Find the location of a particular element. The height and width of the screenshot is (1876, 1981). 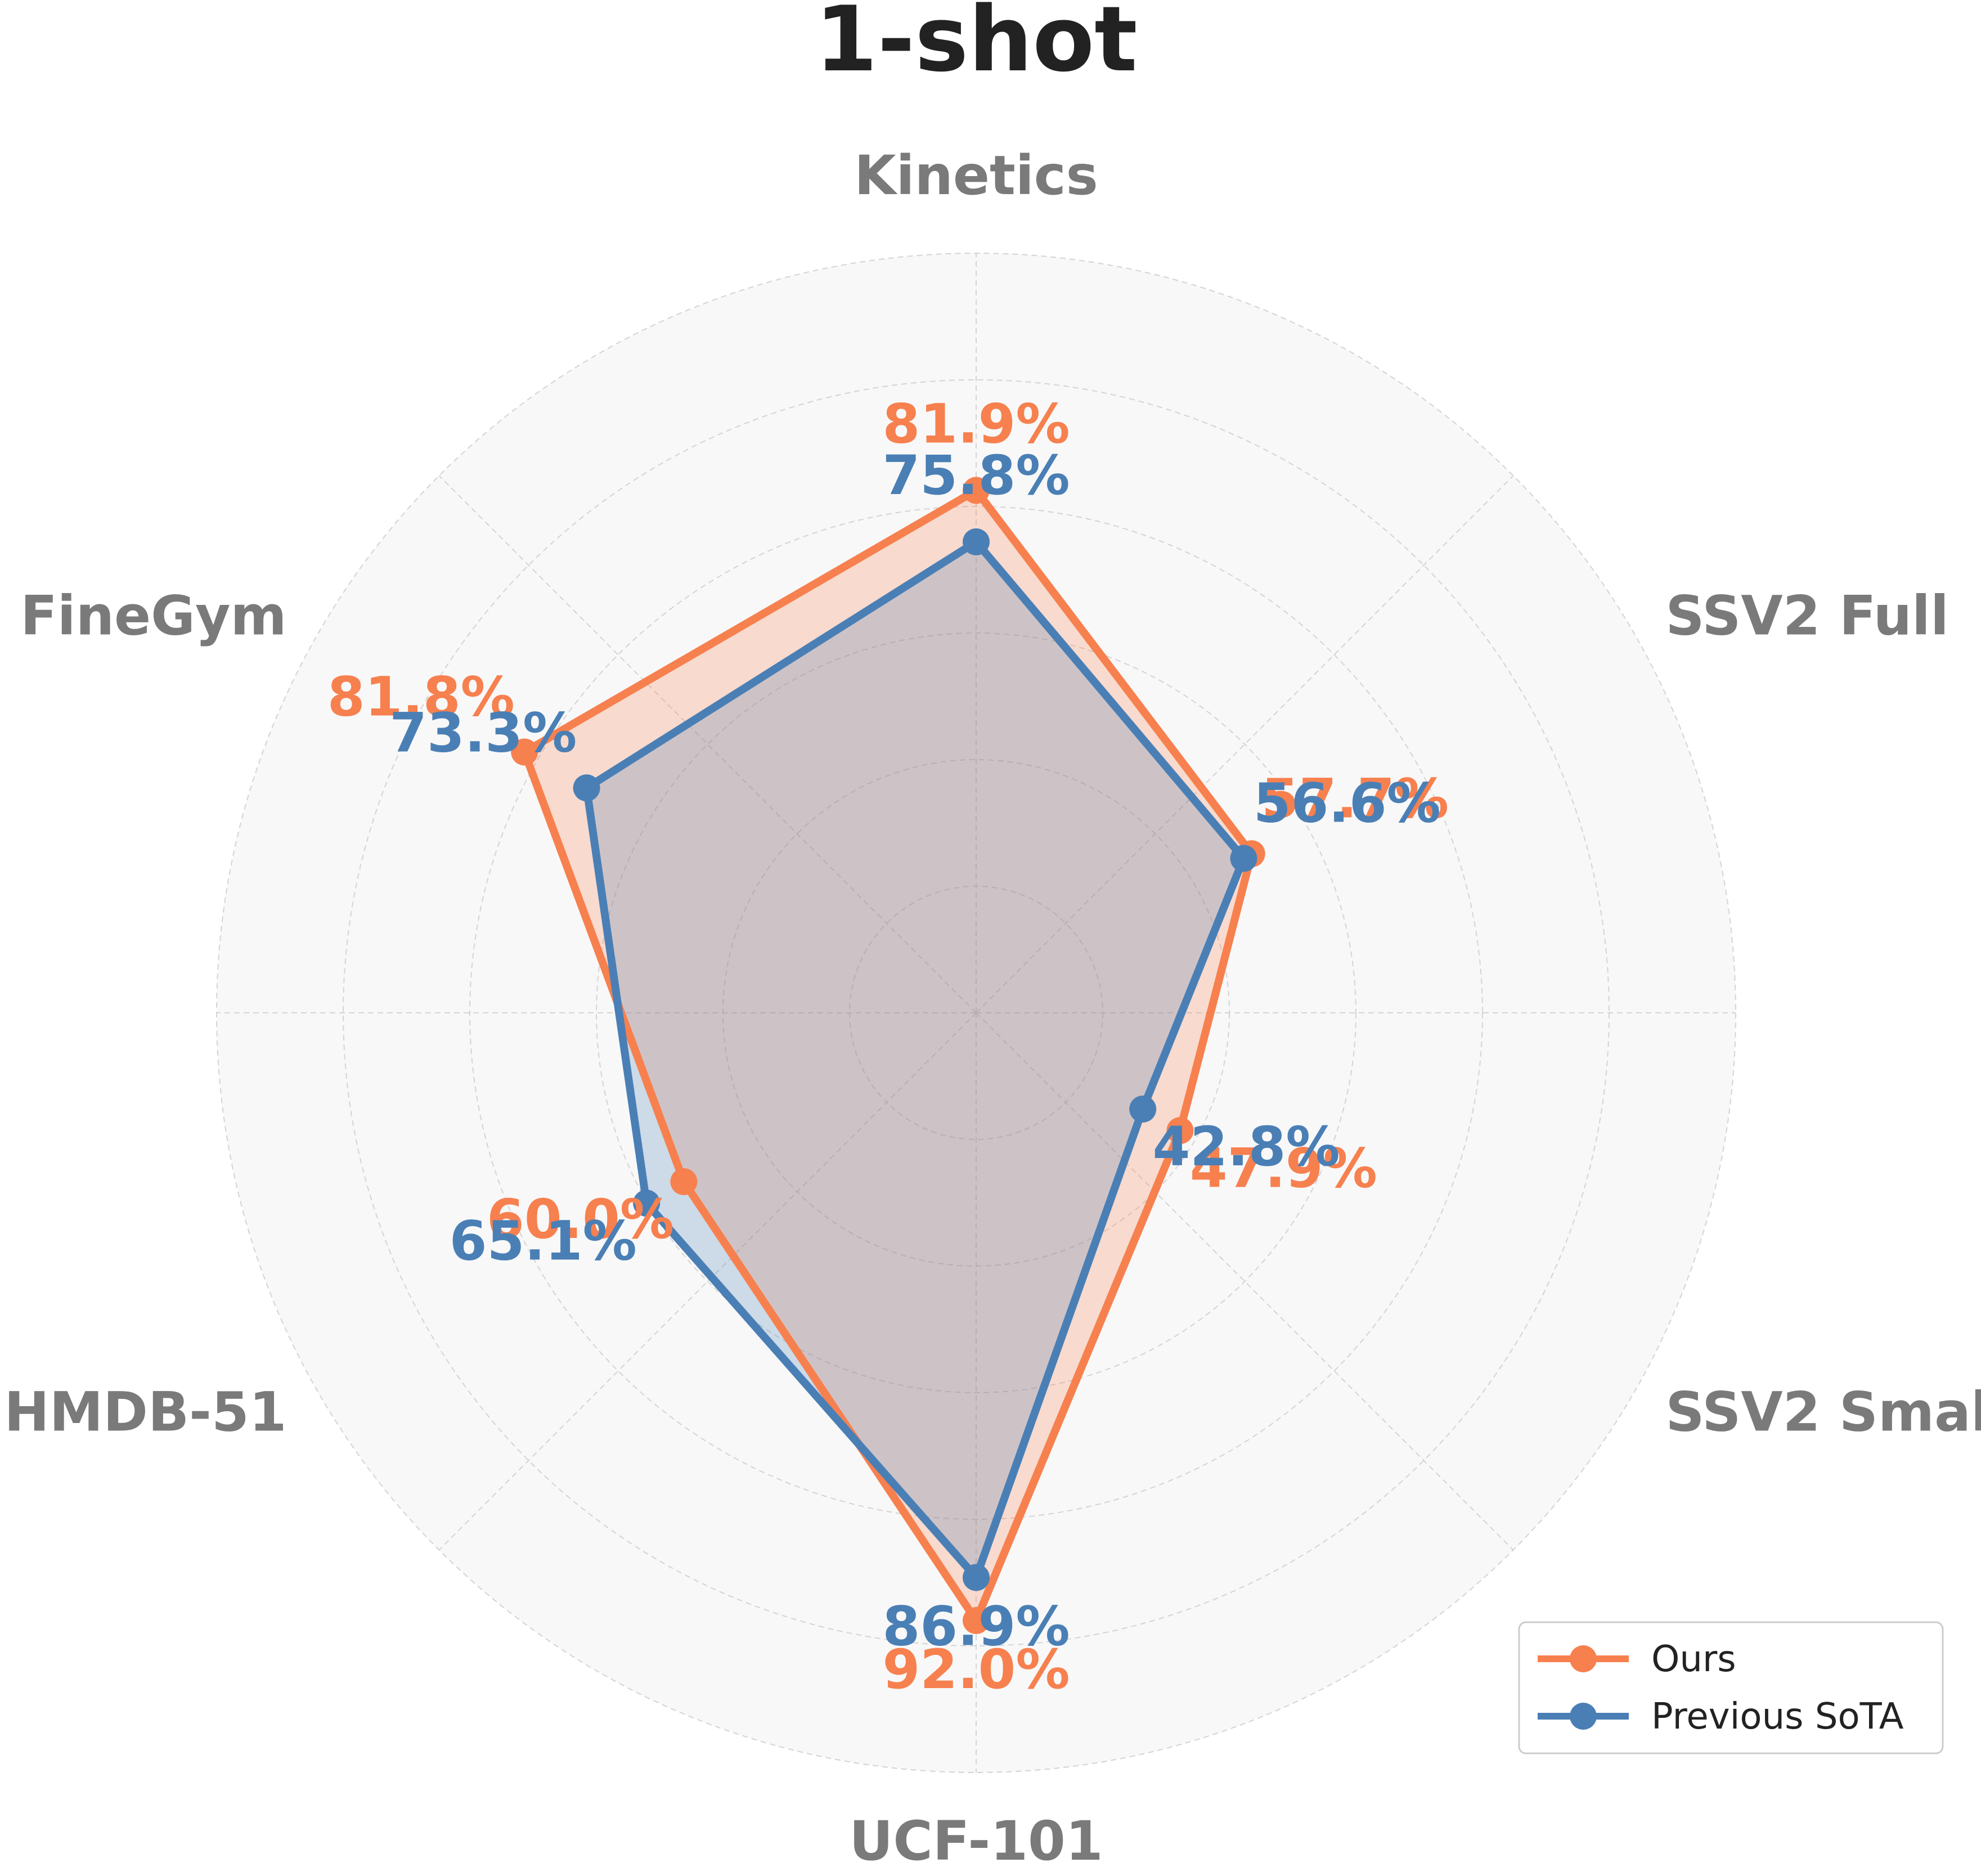

legend-label-ours: Ours is located at coordinates (1693, 1659).